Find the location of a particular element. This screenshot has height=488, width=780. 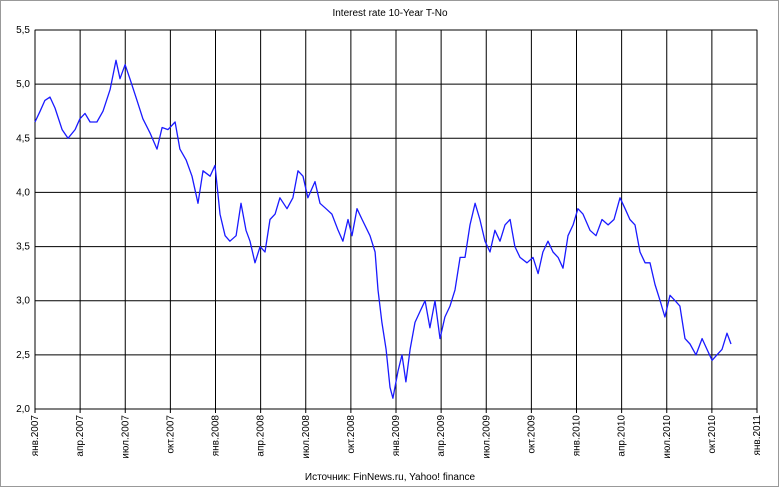

x-tick-label: янв.2008 is located at coordinates (216, 436).